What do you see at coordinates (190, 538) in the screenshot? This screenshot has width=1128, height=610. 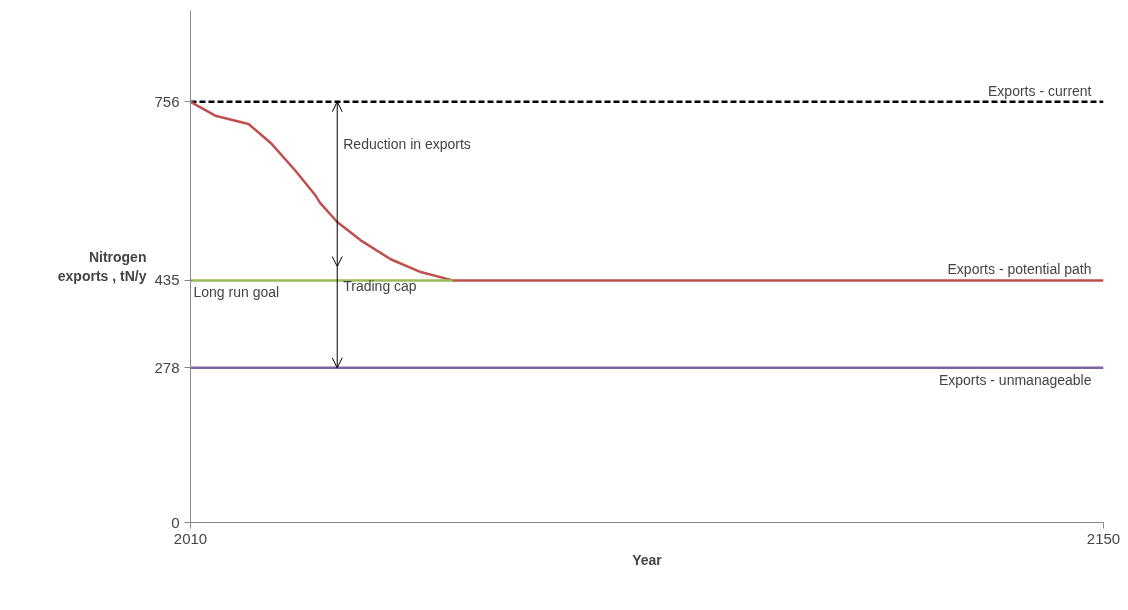 I see `x-tick-label: 2010` at bounding box center [190, 538].